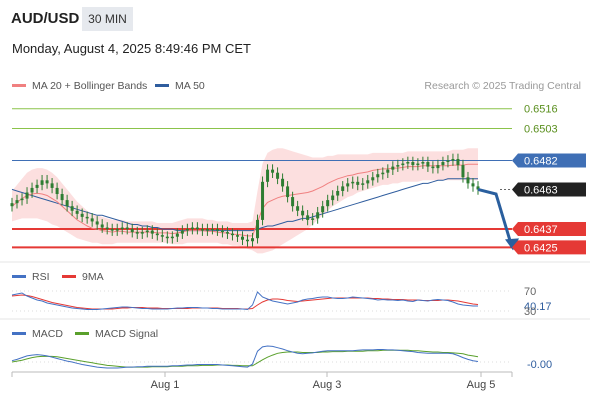  I want to click on ma50-swatch-icon, so click(162, 85).